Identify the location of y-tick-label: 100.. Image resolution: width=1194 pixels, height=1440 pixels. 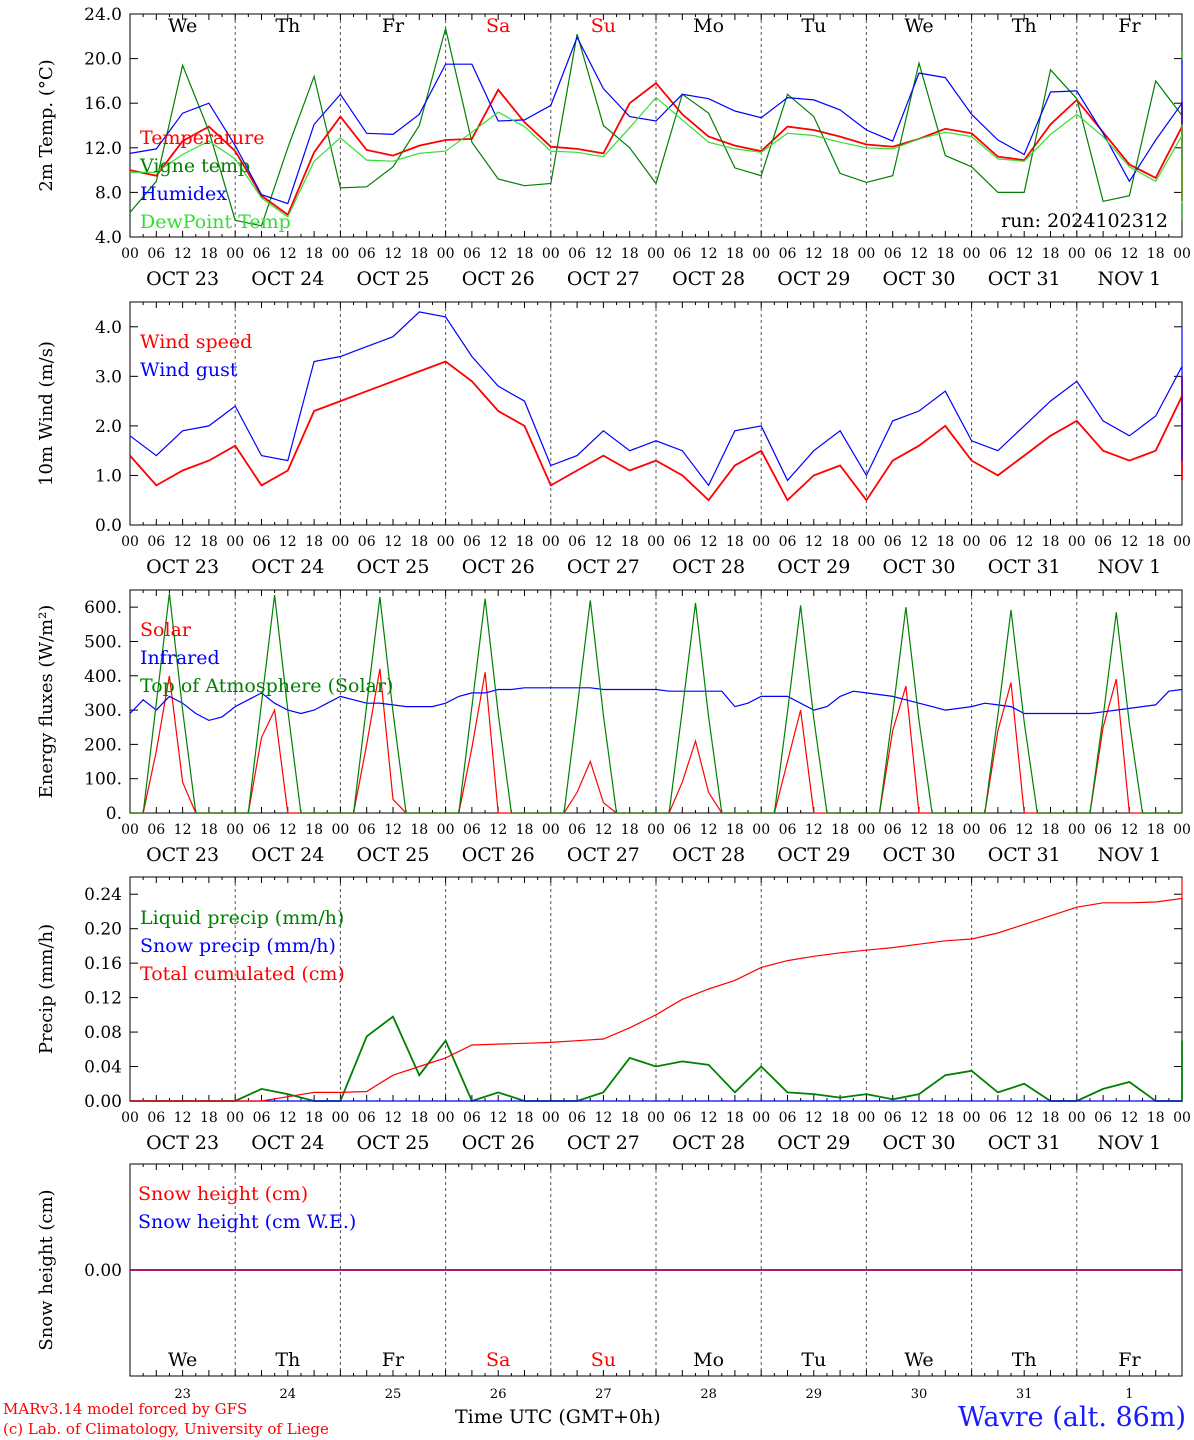
(103, 780).